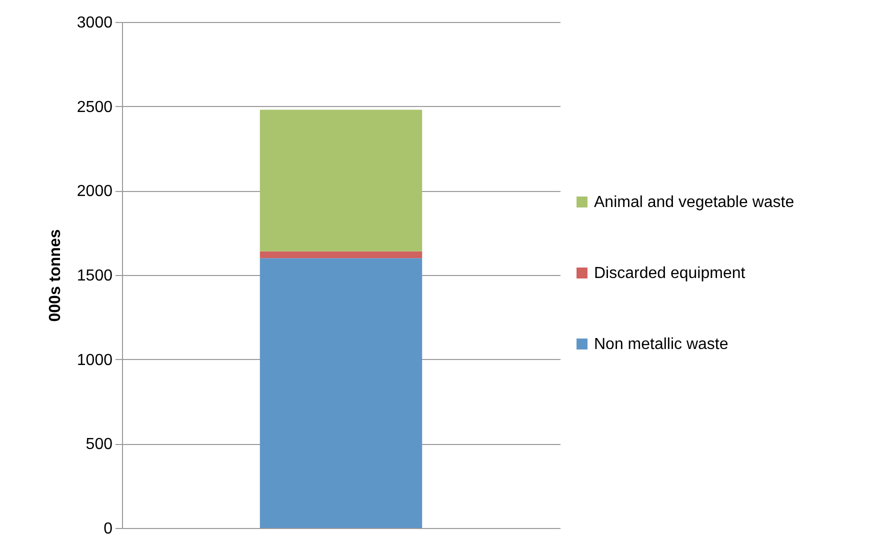  I want to click on legend-label: Non metallic waste, so click(661, 344).